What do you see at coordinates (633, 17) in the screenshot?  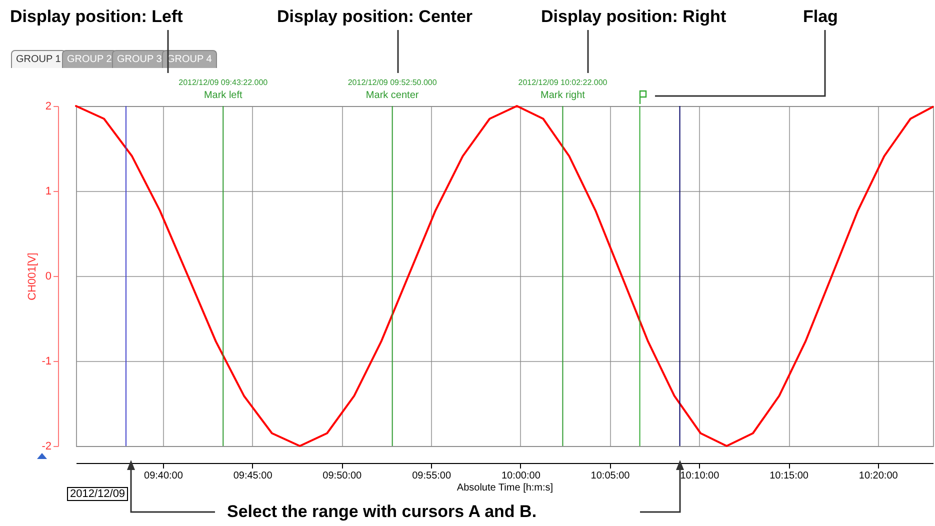 I see `text: Display position: Right` at bounding box center [633, 17].